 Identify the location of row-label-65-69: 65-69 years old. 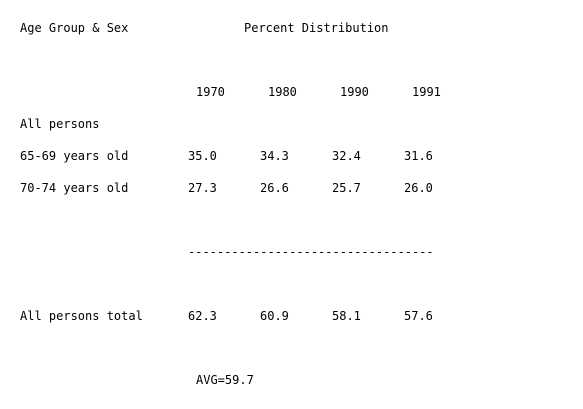
(74, 156).